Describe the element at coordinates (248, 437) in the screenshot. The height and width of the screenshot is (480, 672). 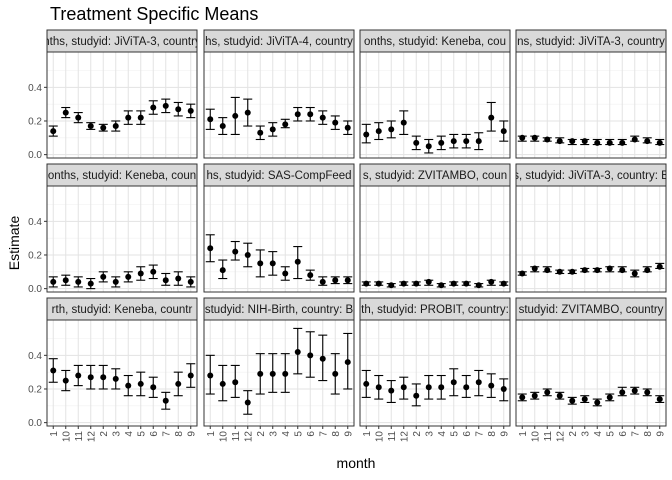
I see `x-tick-label: 12` at that location.